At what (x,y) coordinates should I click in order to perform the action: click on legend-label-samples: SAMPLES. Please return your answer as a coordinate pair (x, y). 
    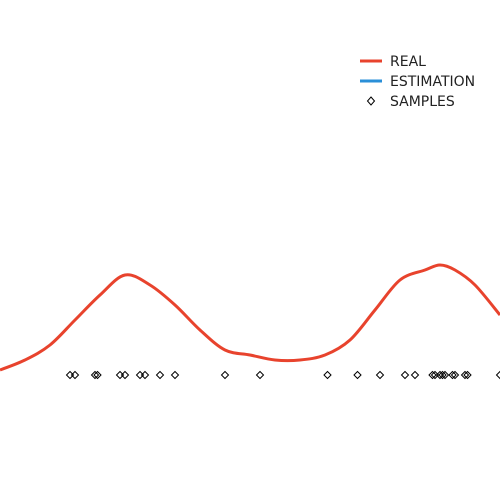
    Looking at the image, I should click on (422, 102).